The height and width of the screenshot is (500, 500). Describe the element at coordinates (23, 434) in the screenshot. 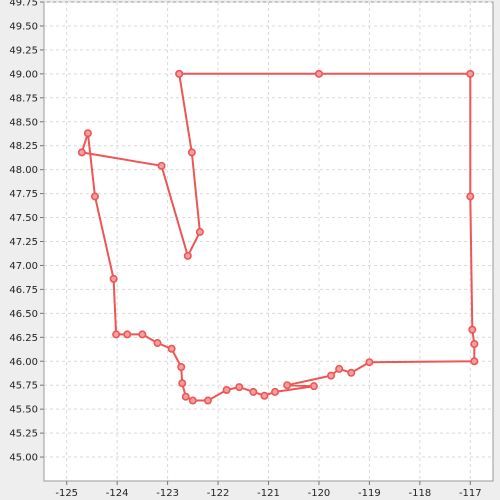

I see `y-tick-label: 45.25` at that location.